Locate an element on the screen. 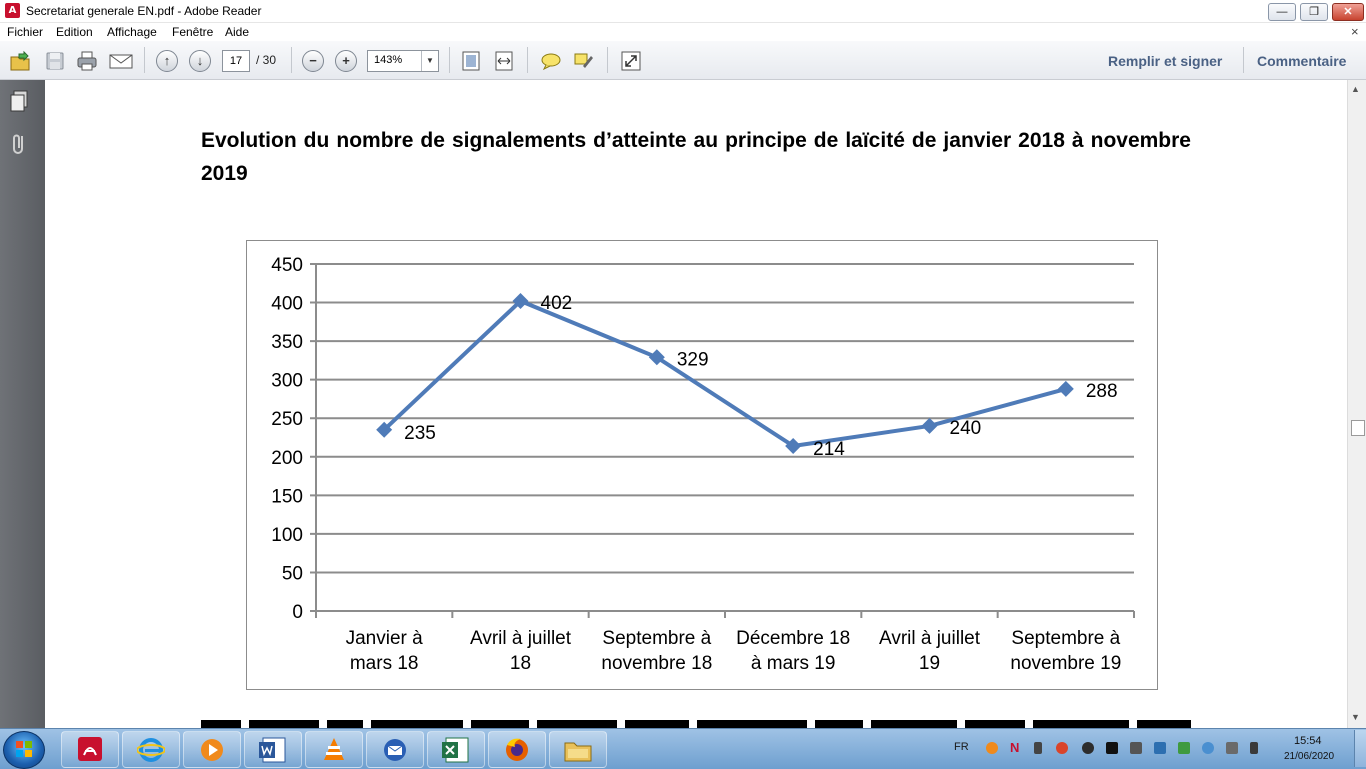 The height and width of the screenshot is (769, 1366). windows-logo-icon is located at coordinates (24, 749).